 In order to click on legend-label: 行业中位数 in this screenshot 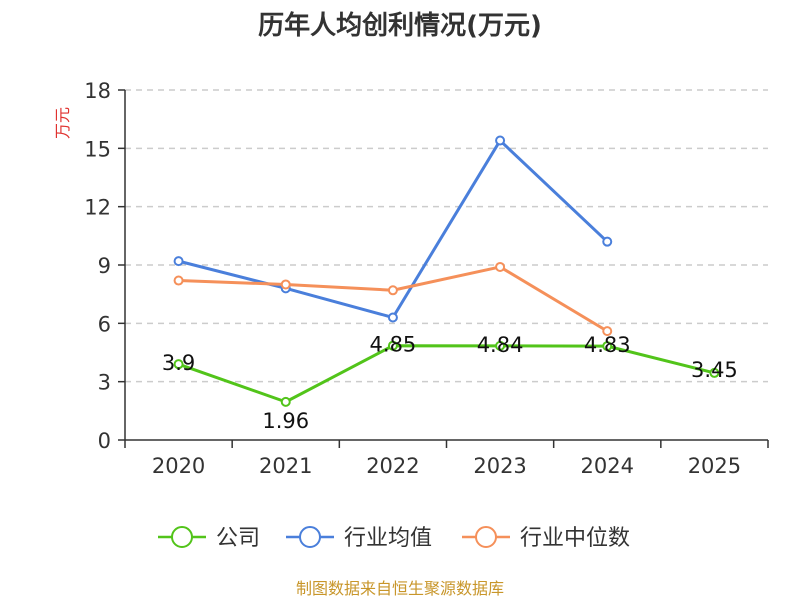, I will do `click(575, 538)`.